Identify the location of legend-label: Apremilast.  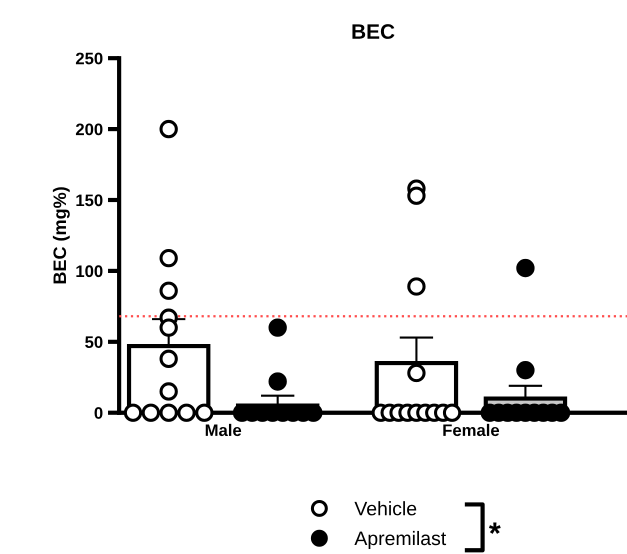
(400, 540).